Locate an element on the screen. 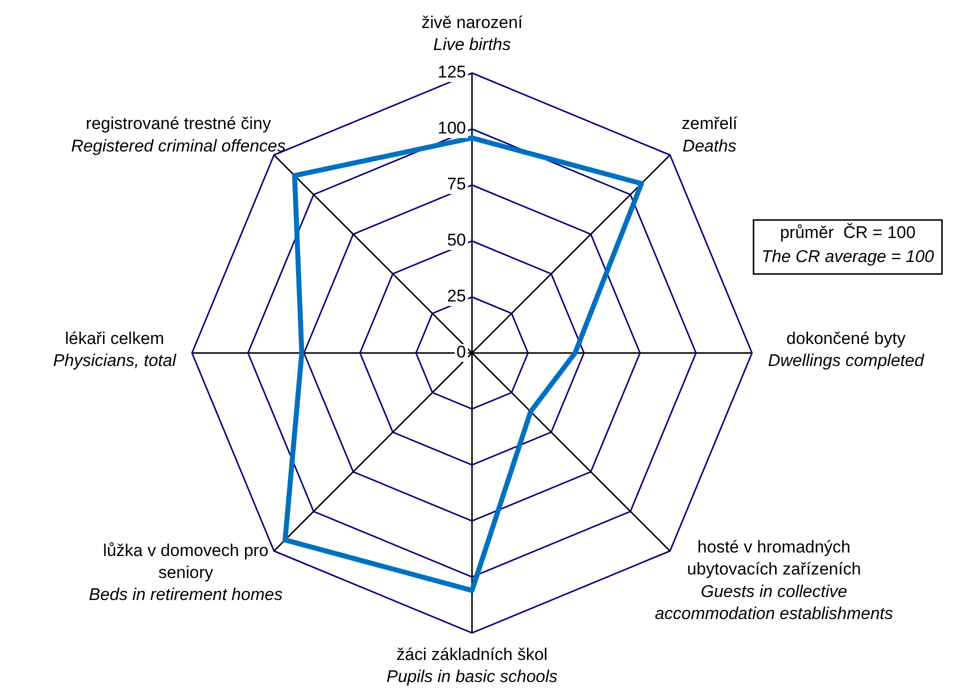 Image resolution: width=970 pixels, height=698 pixels. y-tick-label: 50 is located at coordinates (456, 240).